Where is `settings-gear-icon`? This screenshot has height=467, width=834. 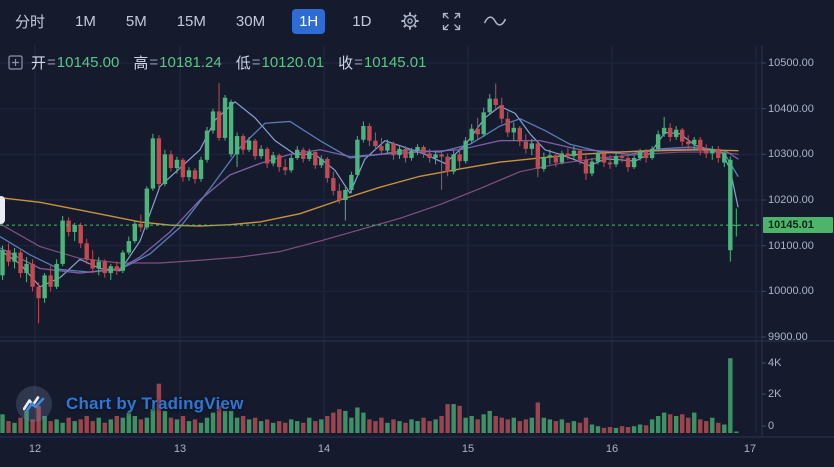 settings-gear-icon is located at coordinates (410, 21).